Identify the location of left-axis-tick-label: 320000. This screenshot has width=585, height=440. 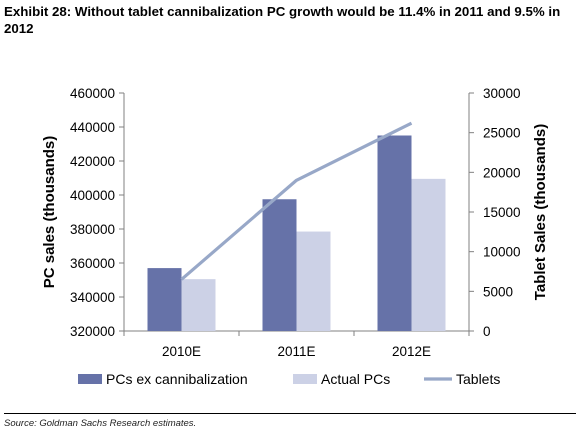
(92, 331).